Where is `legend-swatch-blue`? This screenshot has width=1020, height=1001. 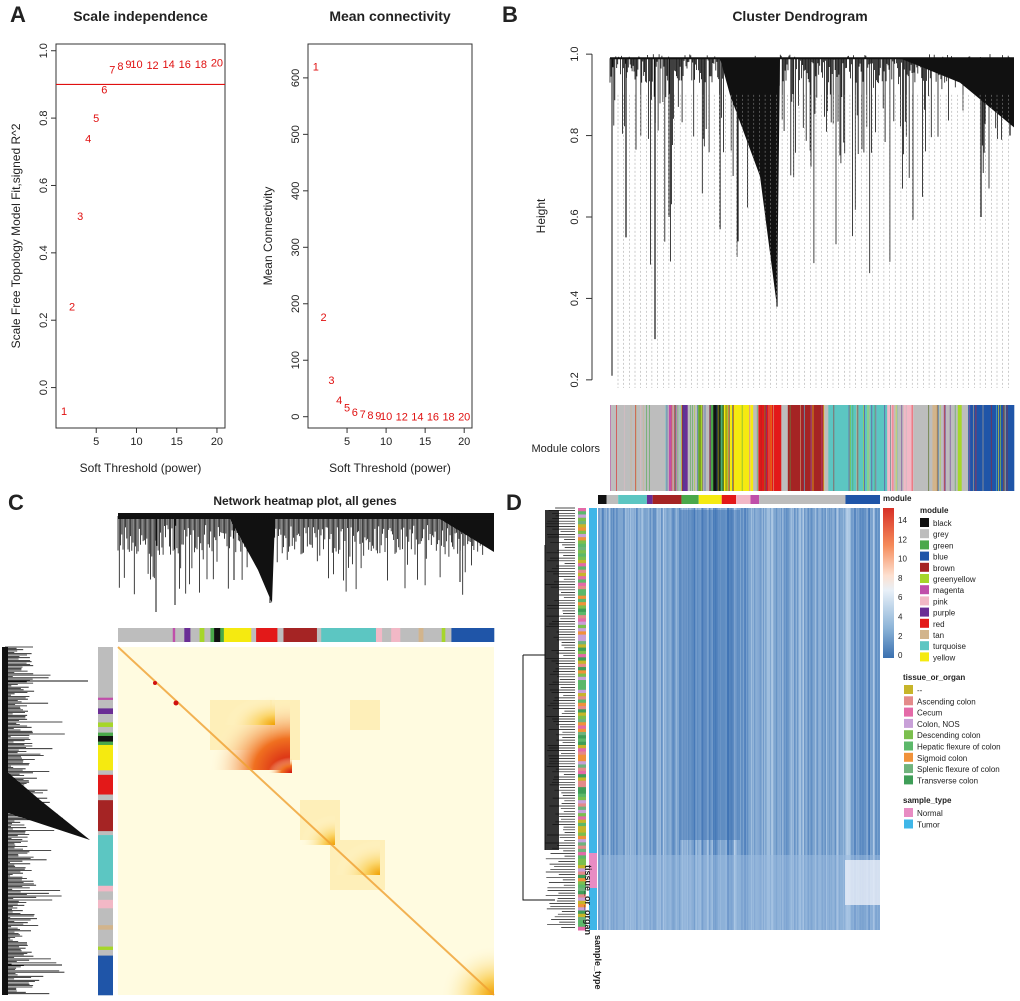 legend-swatch-blue is located at coordinates (924, 556).